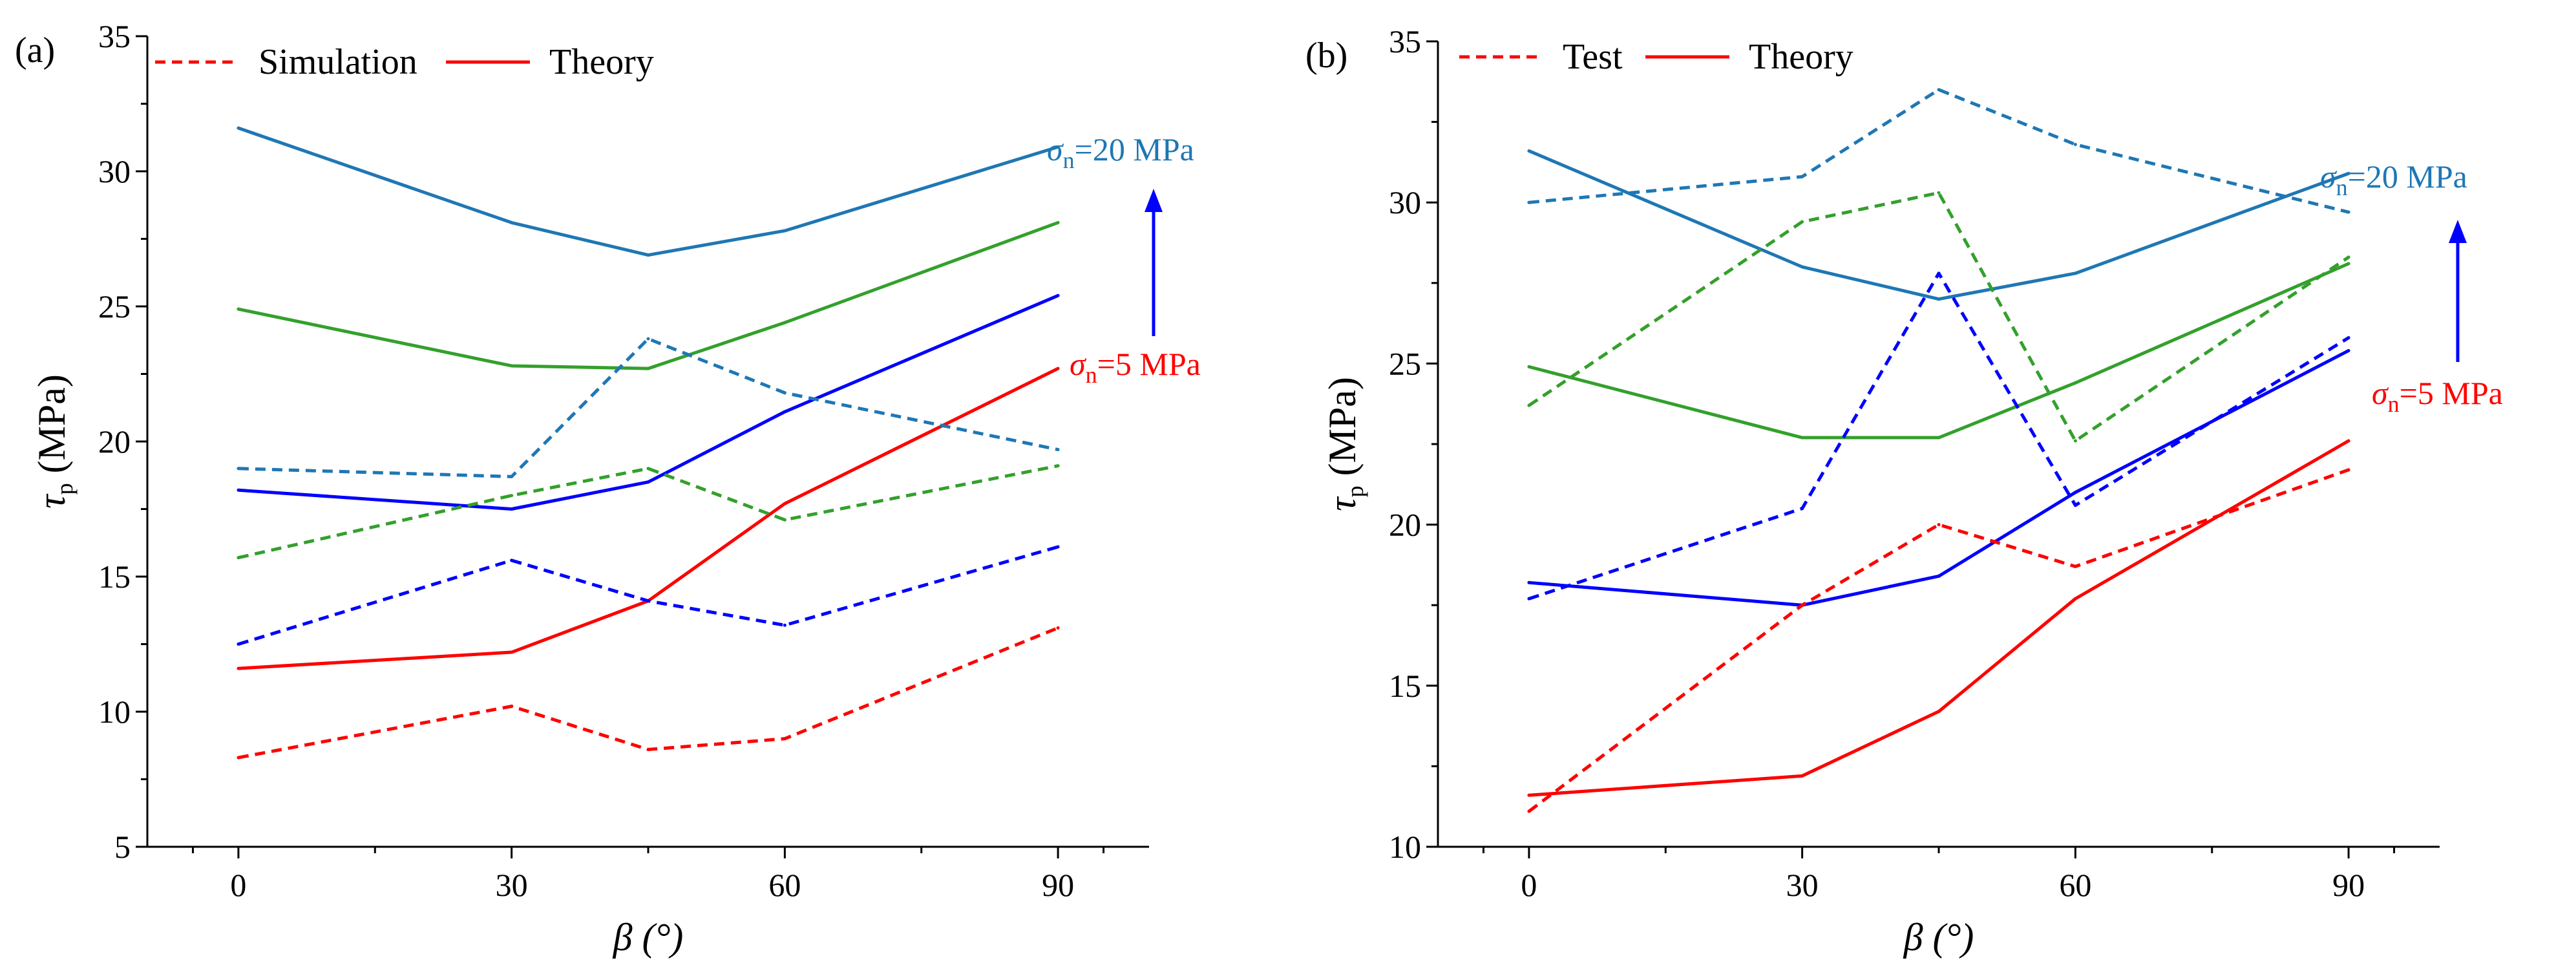 This screenshot has height=978, width=2576. What do you see at coordinates (54, 441) in the screenshot?
I see `y-axis-title: τp (MPa)` at bounding box center [54, 441].